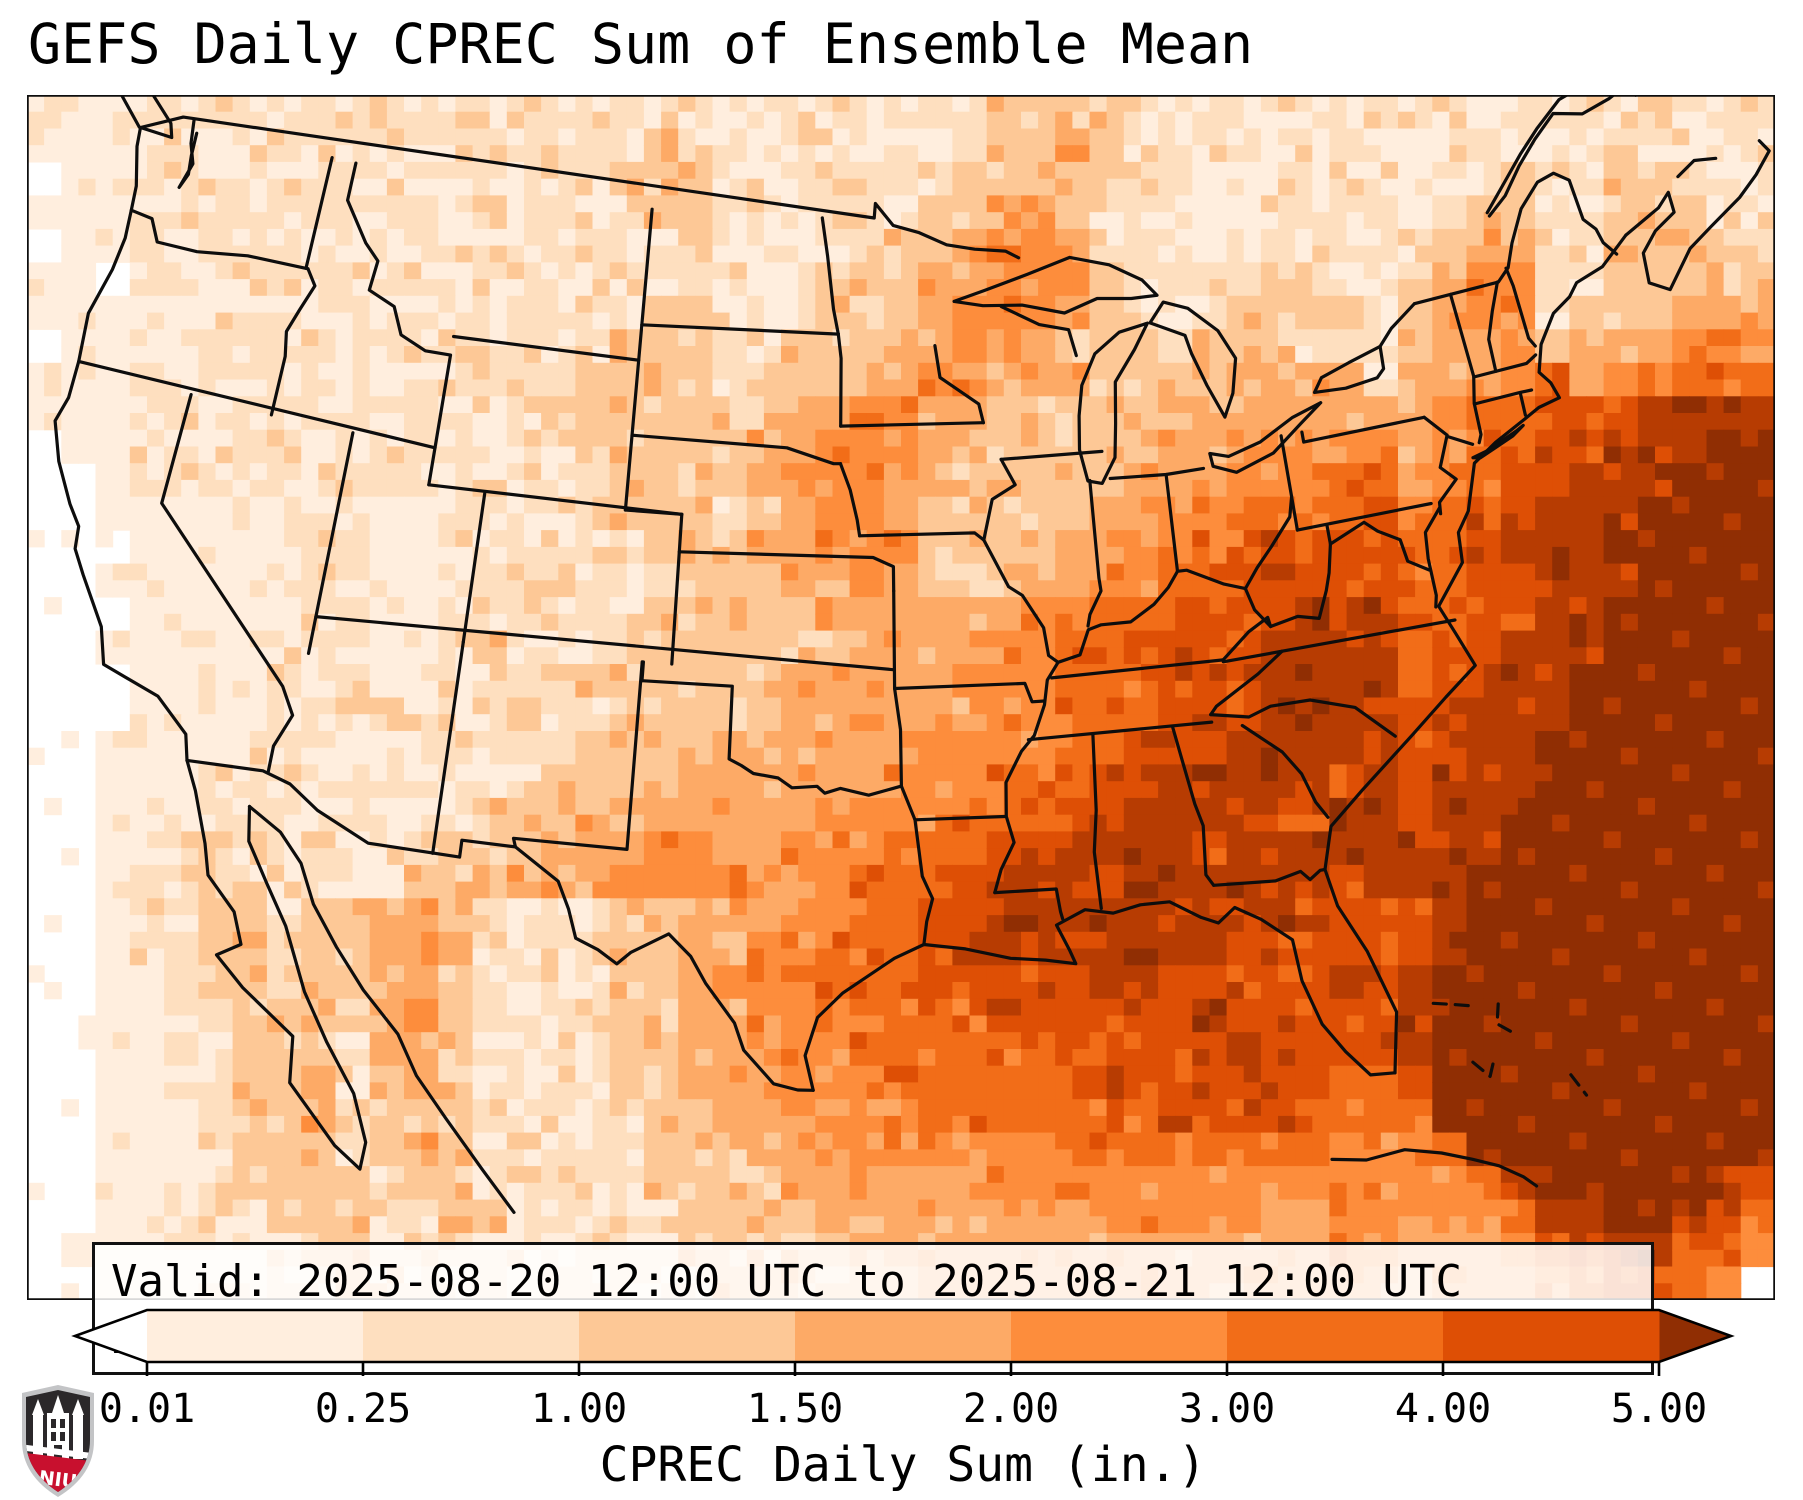 The image size is (1803, 1500). I want to click on niu-shield-stripe, so click(58, 1452).